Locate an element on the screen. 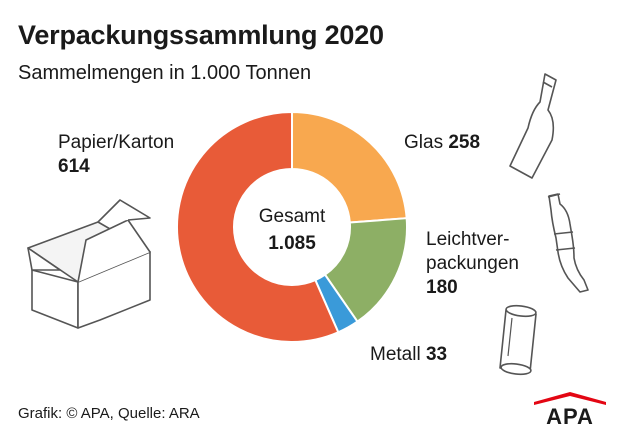  box-icon is located at coordinates (89, 264).